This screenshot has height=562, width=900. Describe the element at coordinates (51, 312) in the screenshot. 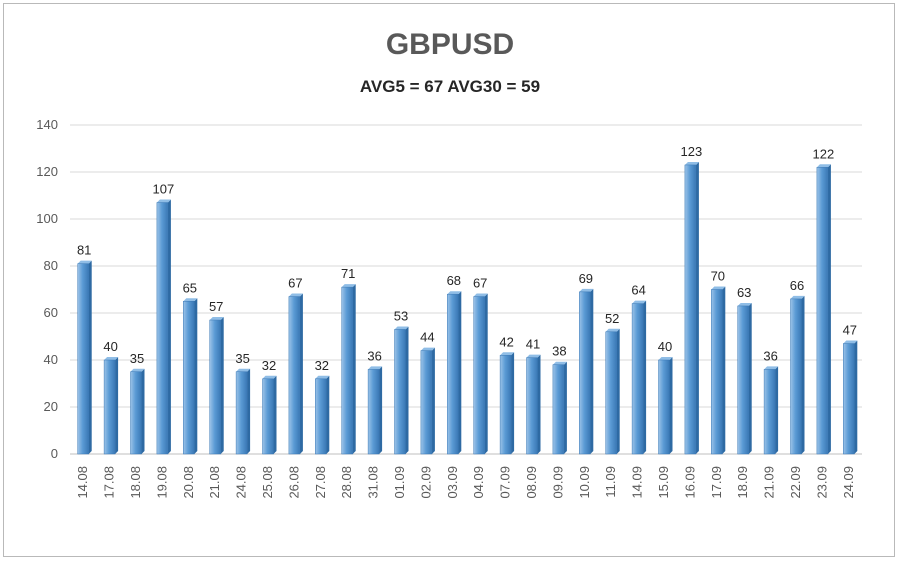

I see `y-tick-label: 60` at that location.